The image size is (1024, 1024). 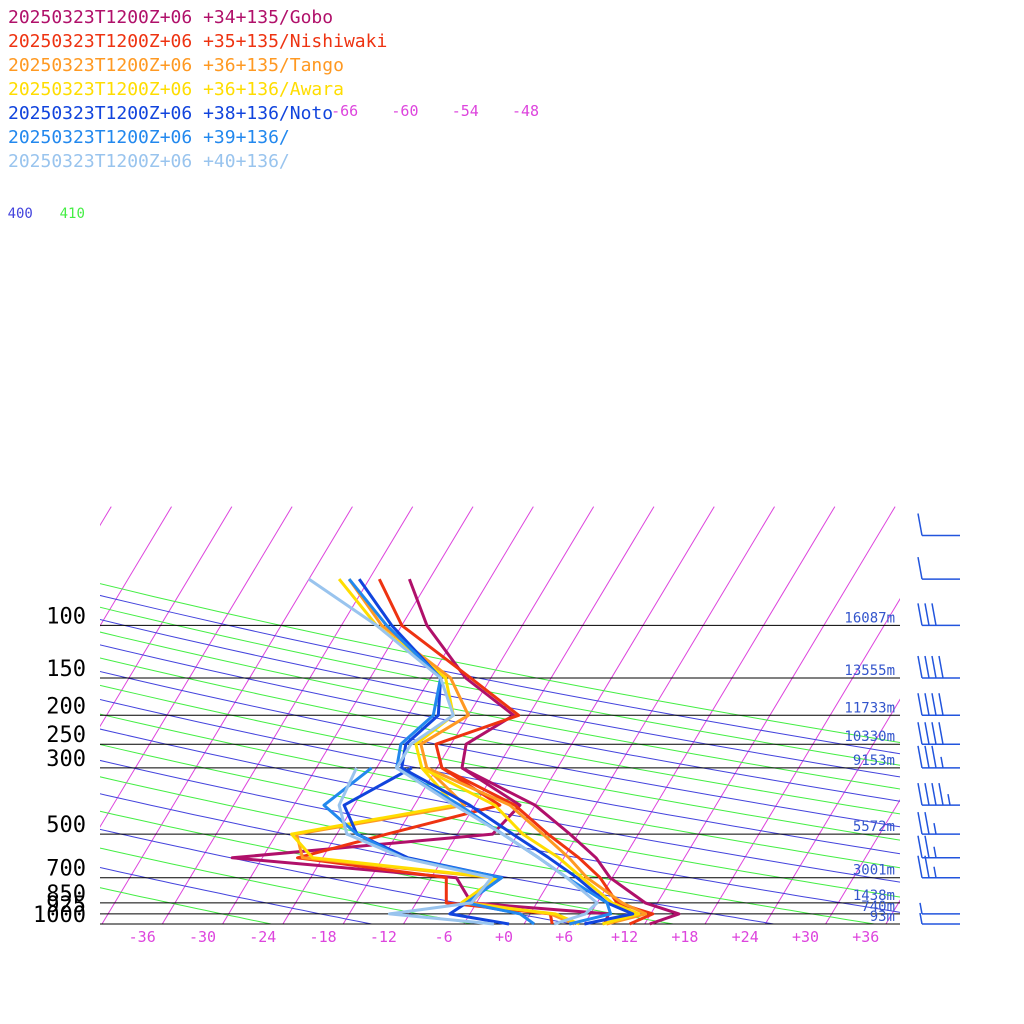 What do you see at coordinates (323, 937) in the screenshot?
I see `temperature-tick-label: -18` at bounding box center [323, 937].